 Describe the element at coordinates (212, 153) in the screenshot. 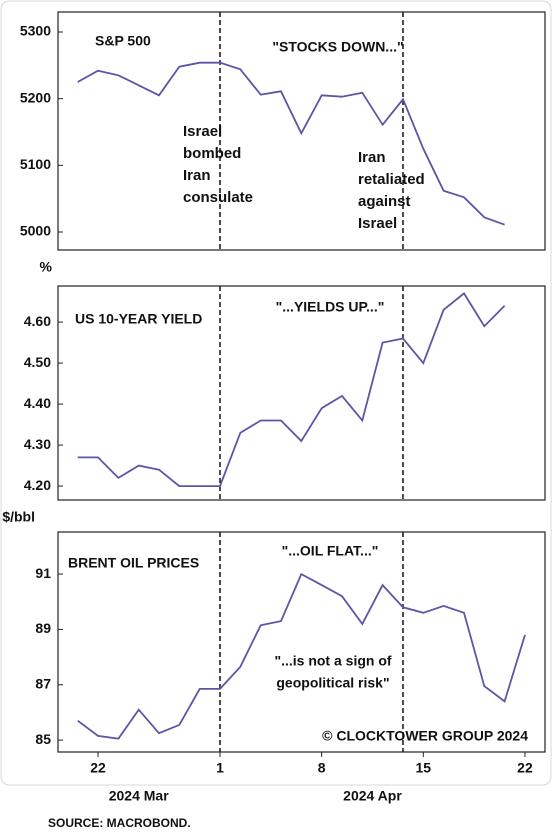

I see `event-label: bombed` at that location.